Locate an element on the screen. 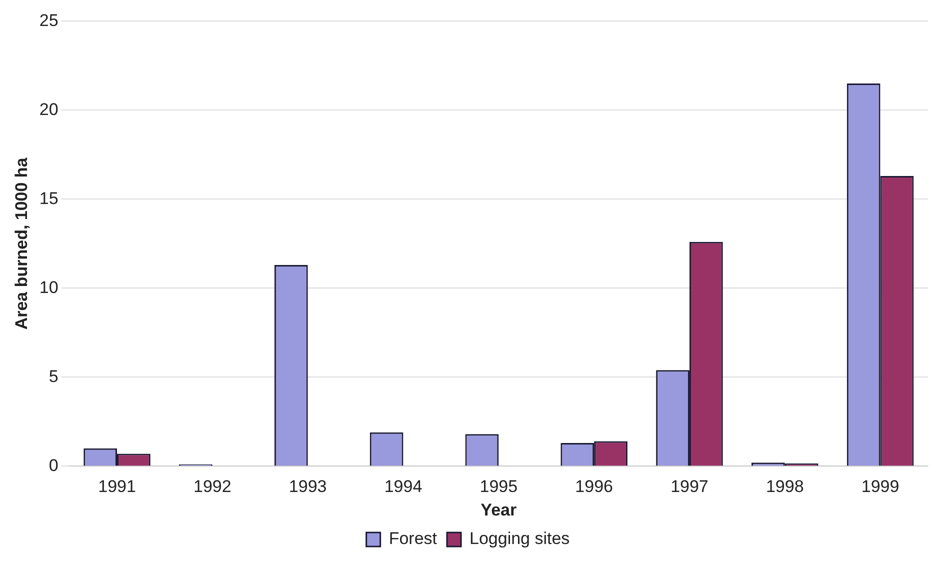 The image size is (946, 567). legend-label: Logging sites is located at coordinates (520, 538).